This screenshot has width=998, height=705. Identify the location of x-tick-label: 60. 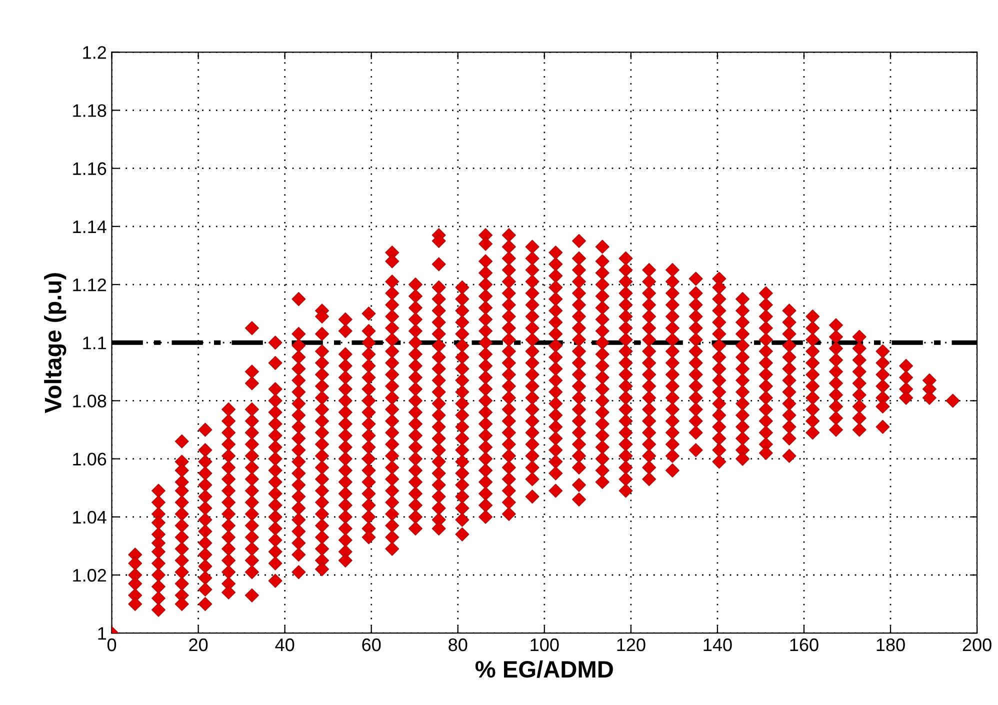
(371, 645).